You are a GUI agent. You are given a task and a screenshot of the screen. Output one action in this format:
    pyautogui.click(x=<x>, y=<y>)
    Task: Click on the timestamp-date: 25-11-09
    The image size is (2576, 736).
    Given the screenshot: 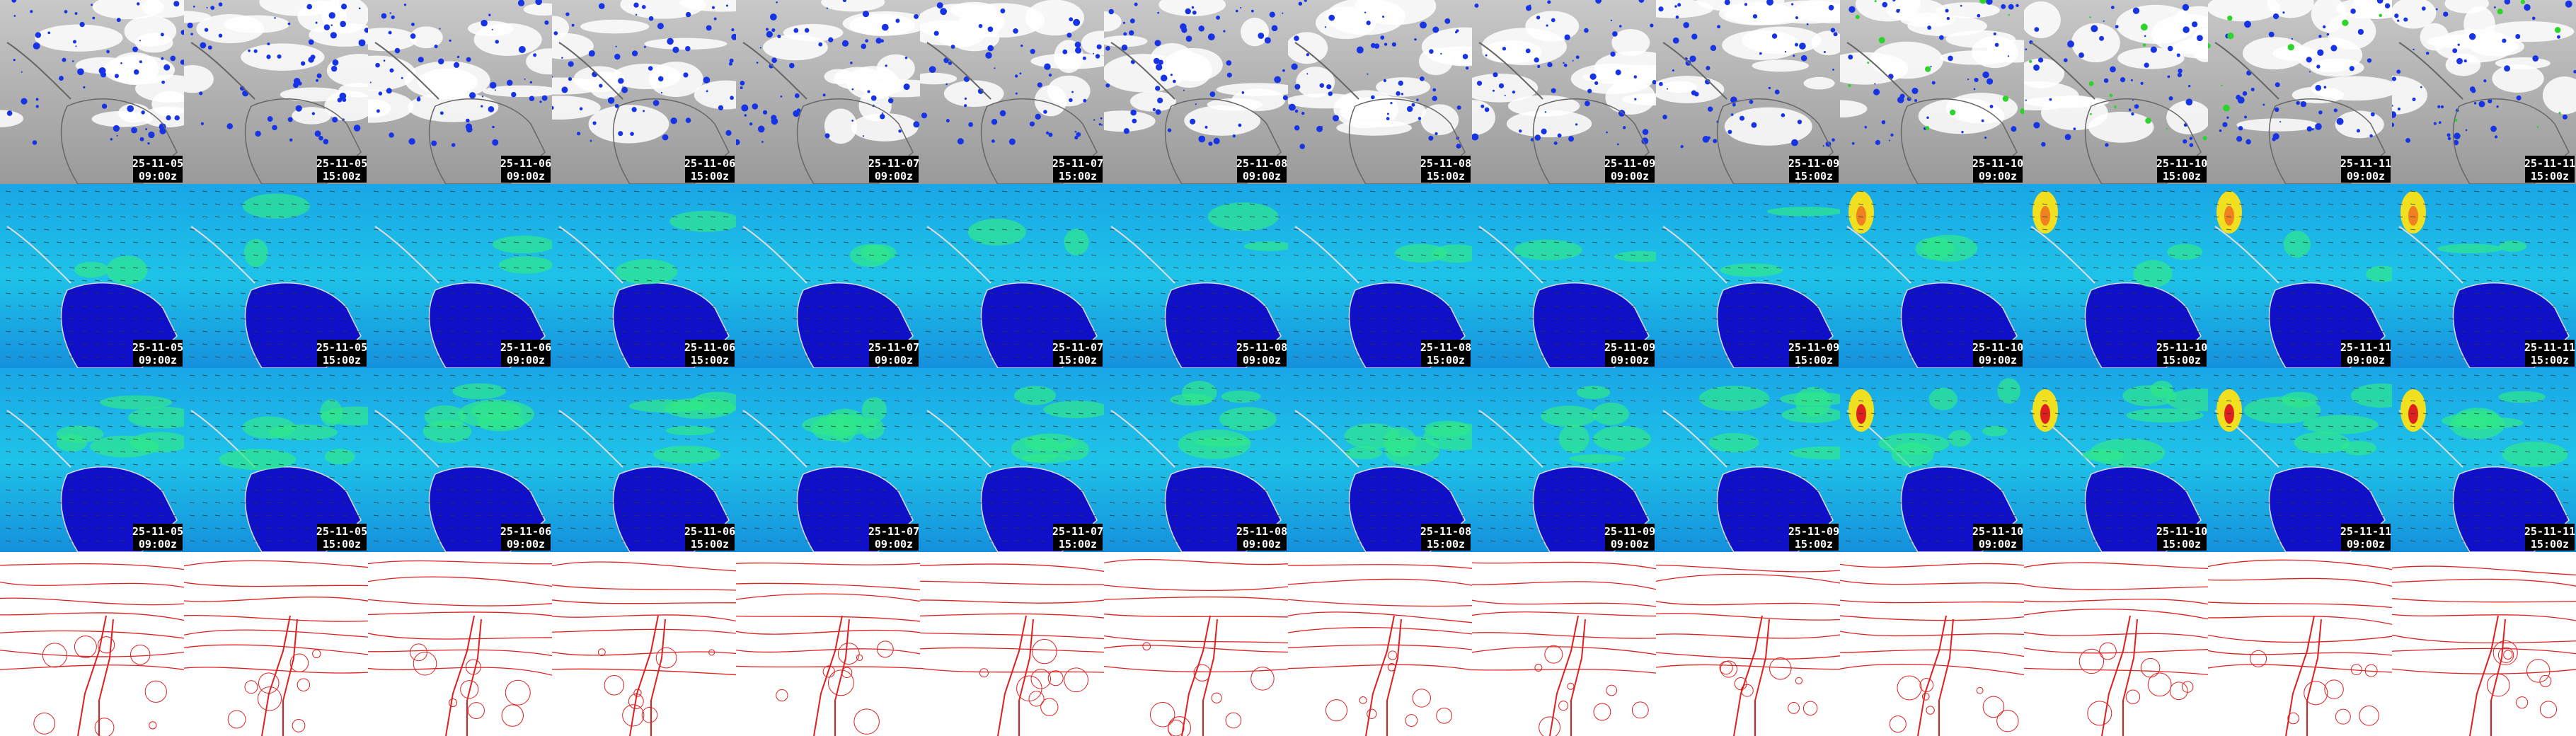 What is the action you would take?
    pyautogui.click(x=1630, y=164)
    